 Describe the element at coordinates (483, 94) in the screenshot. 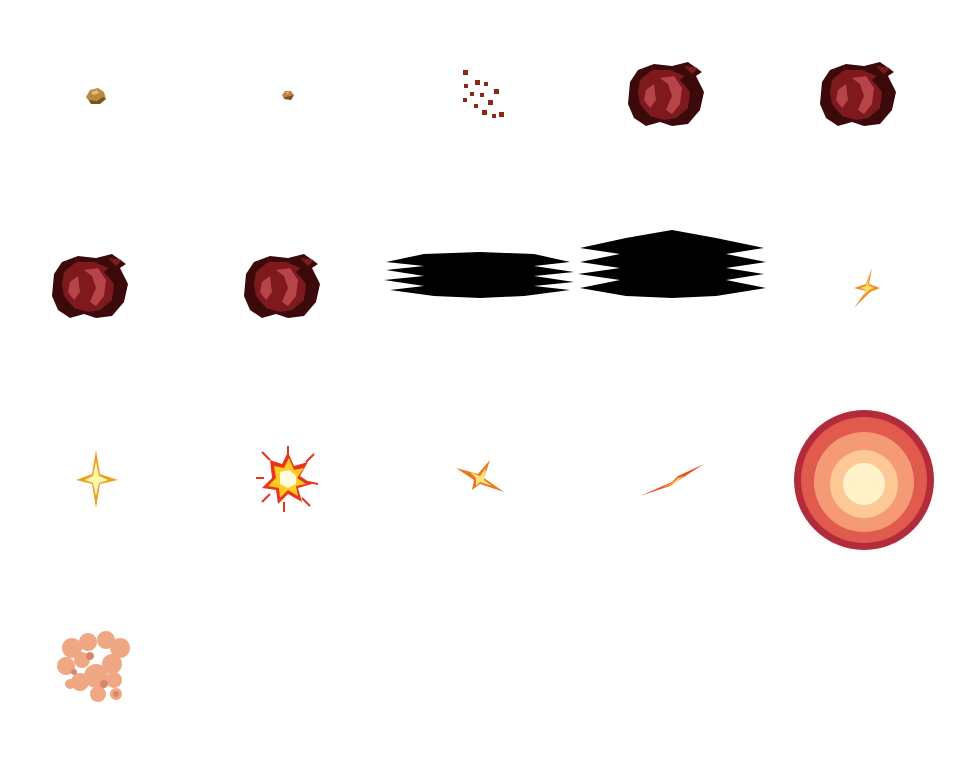

I see `debris-particles-icon` at that location.